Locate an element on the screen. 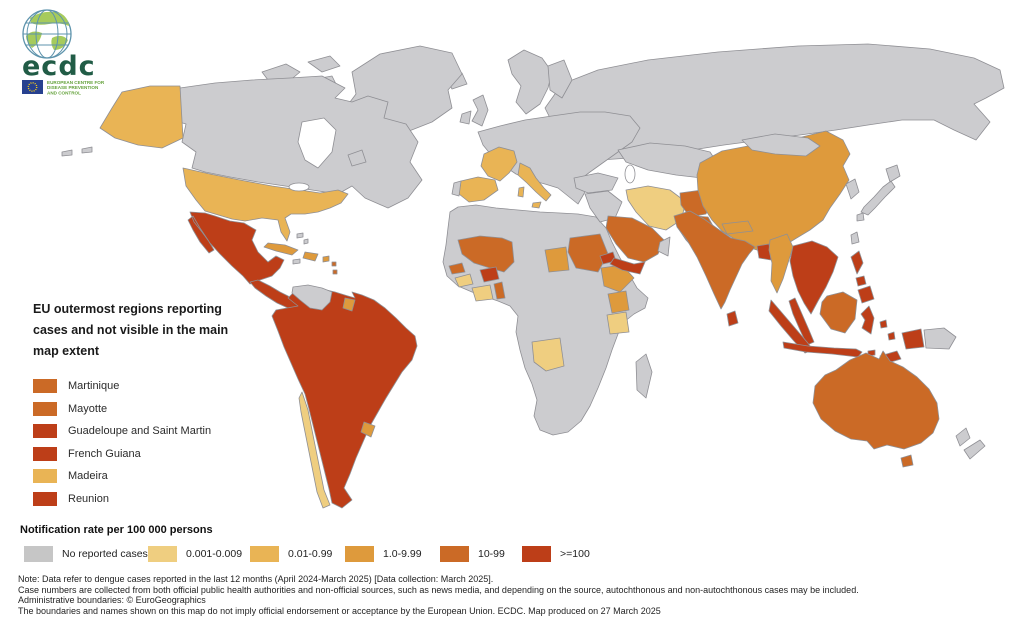 The image size is (1024, 623). region-borneo is located at coordinates (838, 312).